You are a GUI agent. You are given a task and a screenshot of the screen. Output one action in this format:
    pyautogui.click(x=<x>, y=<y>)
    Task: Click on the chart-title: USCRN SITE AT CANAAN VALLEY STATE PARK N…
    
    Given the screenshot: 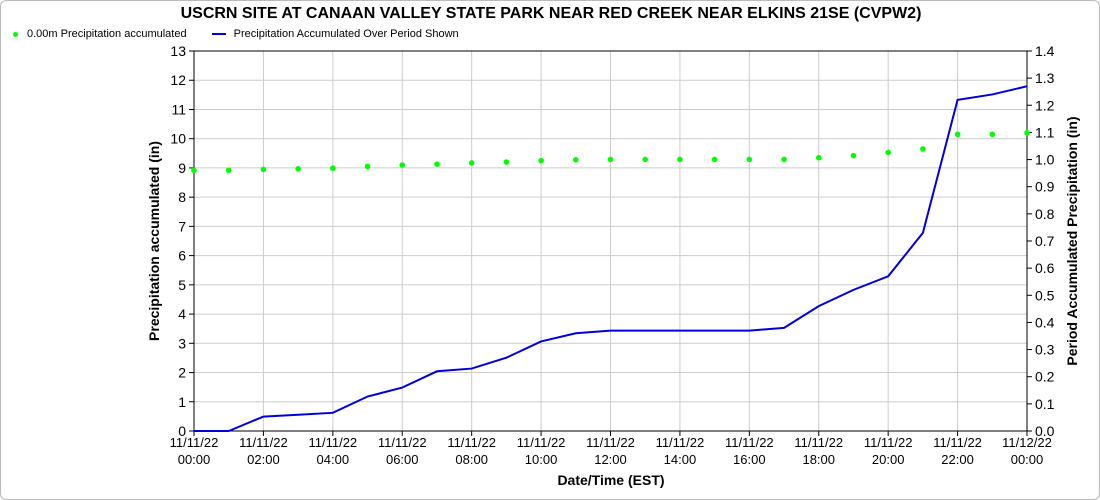 What is the action you would take?
    pyautogui.click(x=551, y=13)
    